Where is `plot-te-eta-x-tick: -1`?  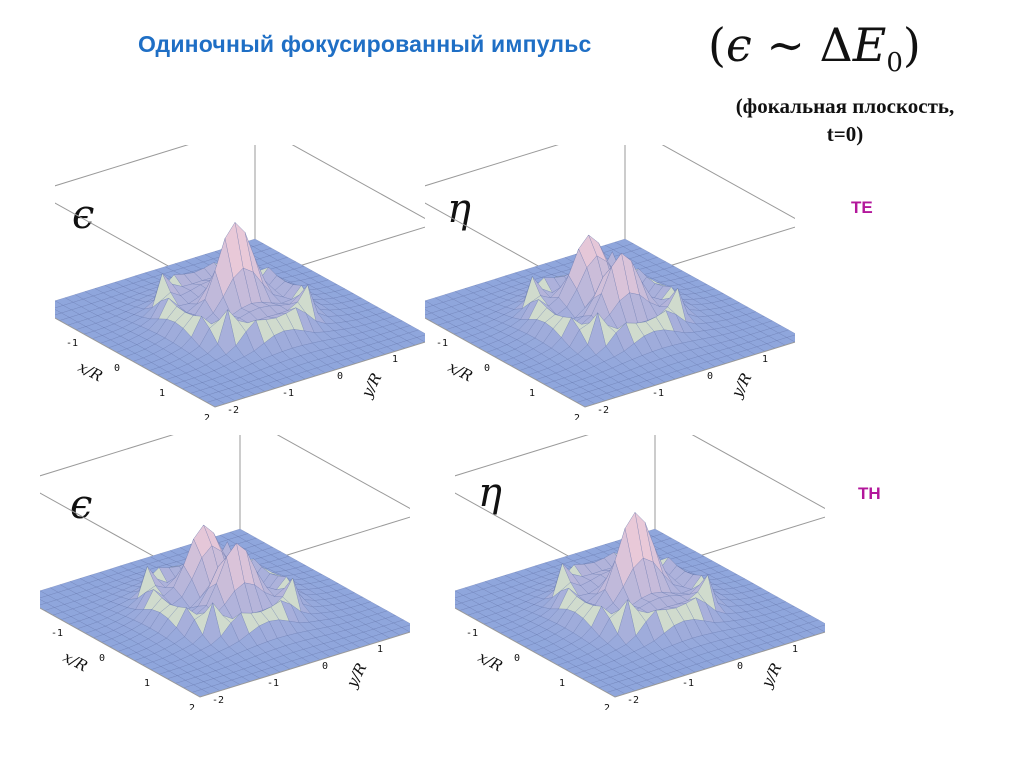
plot-te-eta-x-tick: -1 is located at coordinates (442, 343).